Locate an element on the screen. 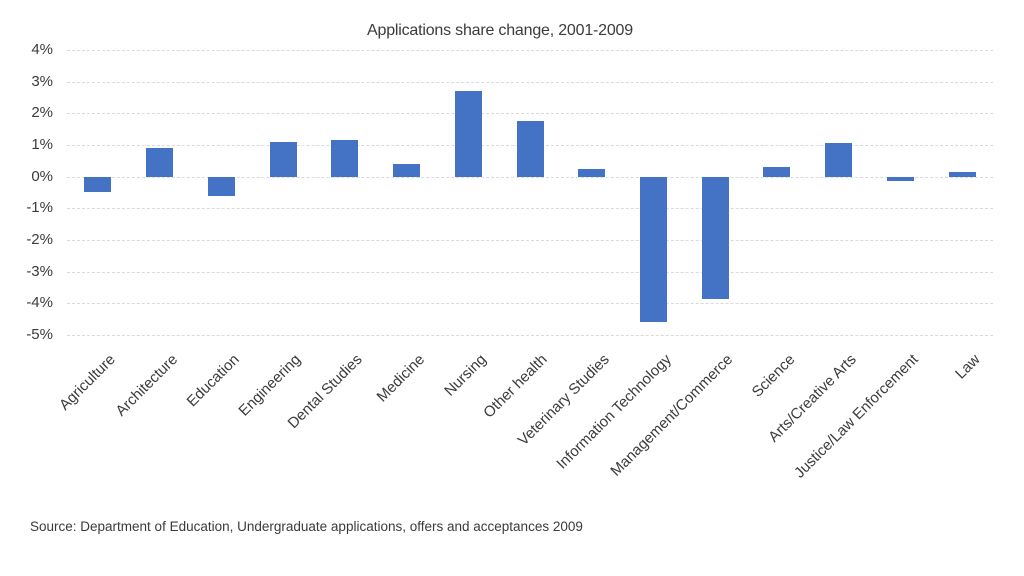  x-tick-label: Management/Commerce is located at coordinates (672, 415).